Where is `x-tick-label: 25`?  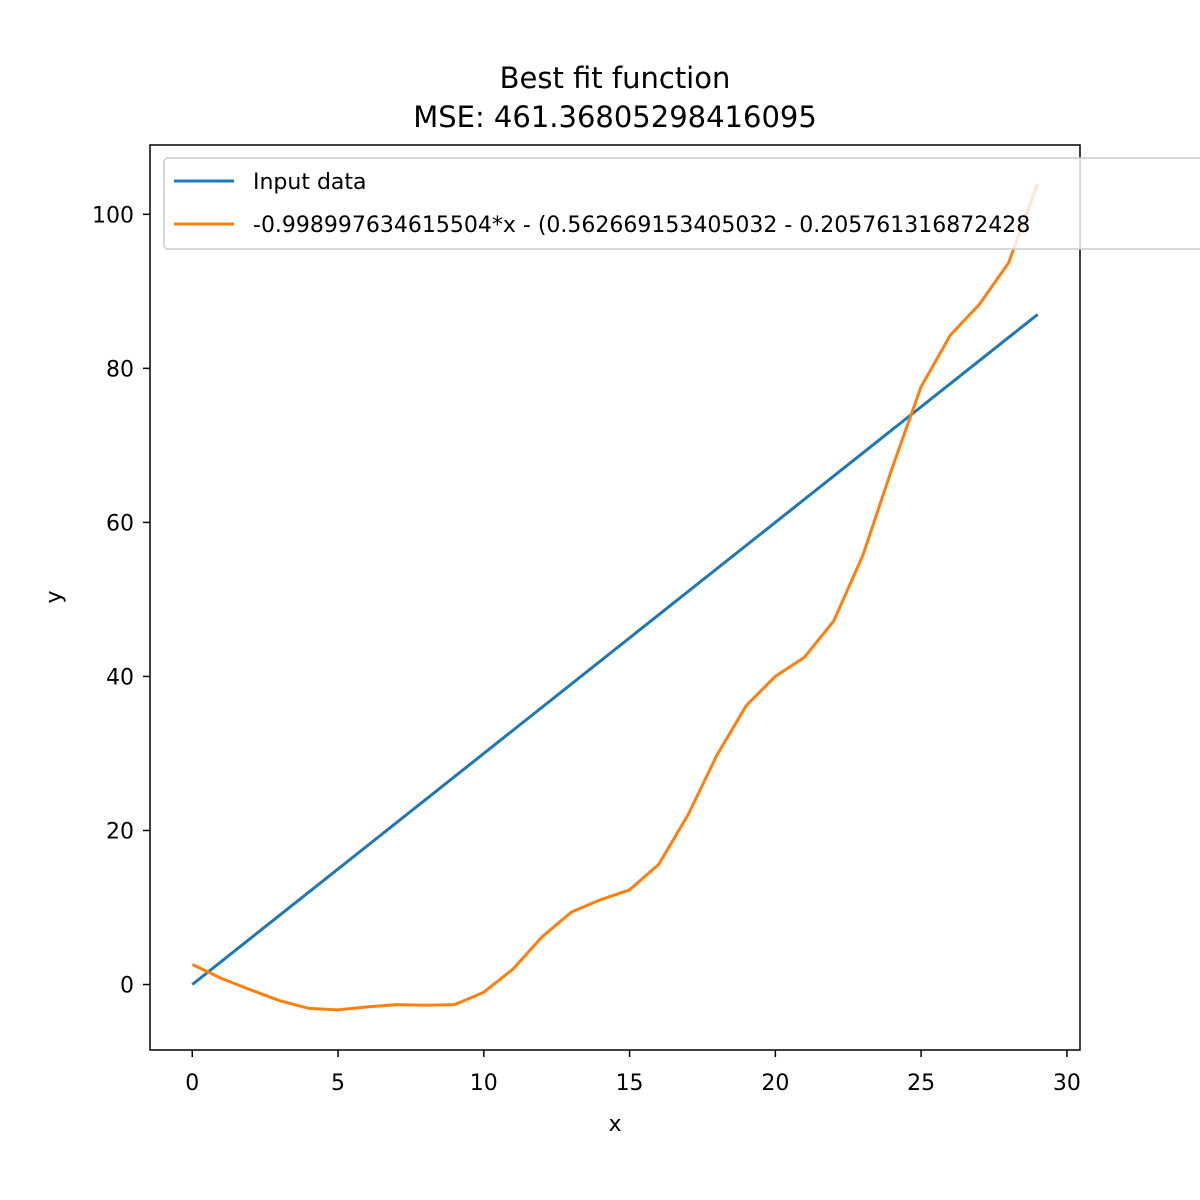 x-tick-label: 25 is located at coordinates (921, 1083).